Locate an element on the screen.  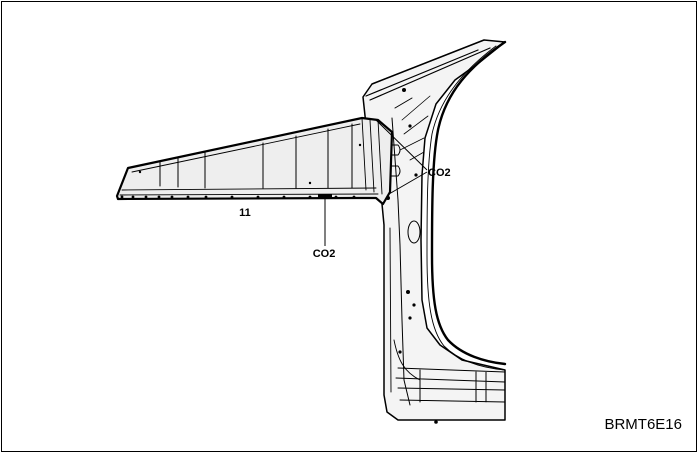
pillar-top-cap is located at coordinates (428, 70).